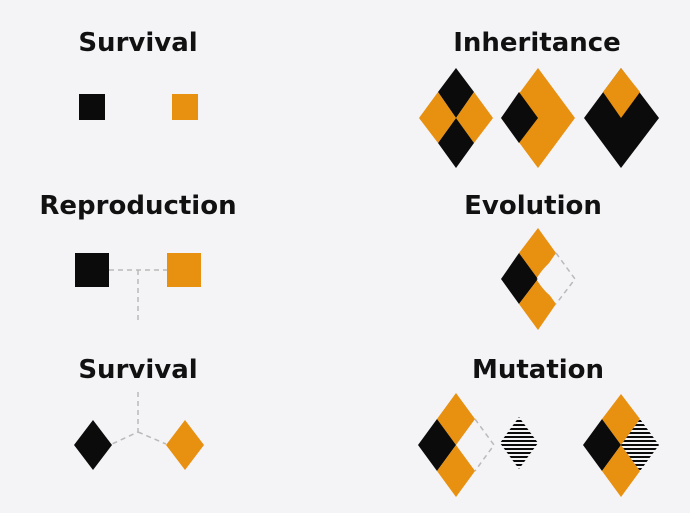  Describe the element at coordinates (138, 206) in the screenshot. I see `heading-reproduction: Reproduction` at that location.